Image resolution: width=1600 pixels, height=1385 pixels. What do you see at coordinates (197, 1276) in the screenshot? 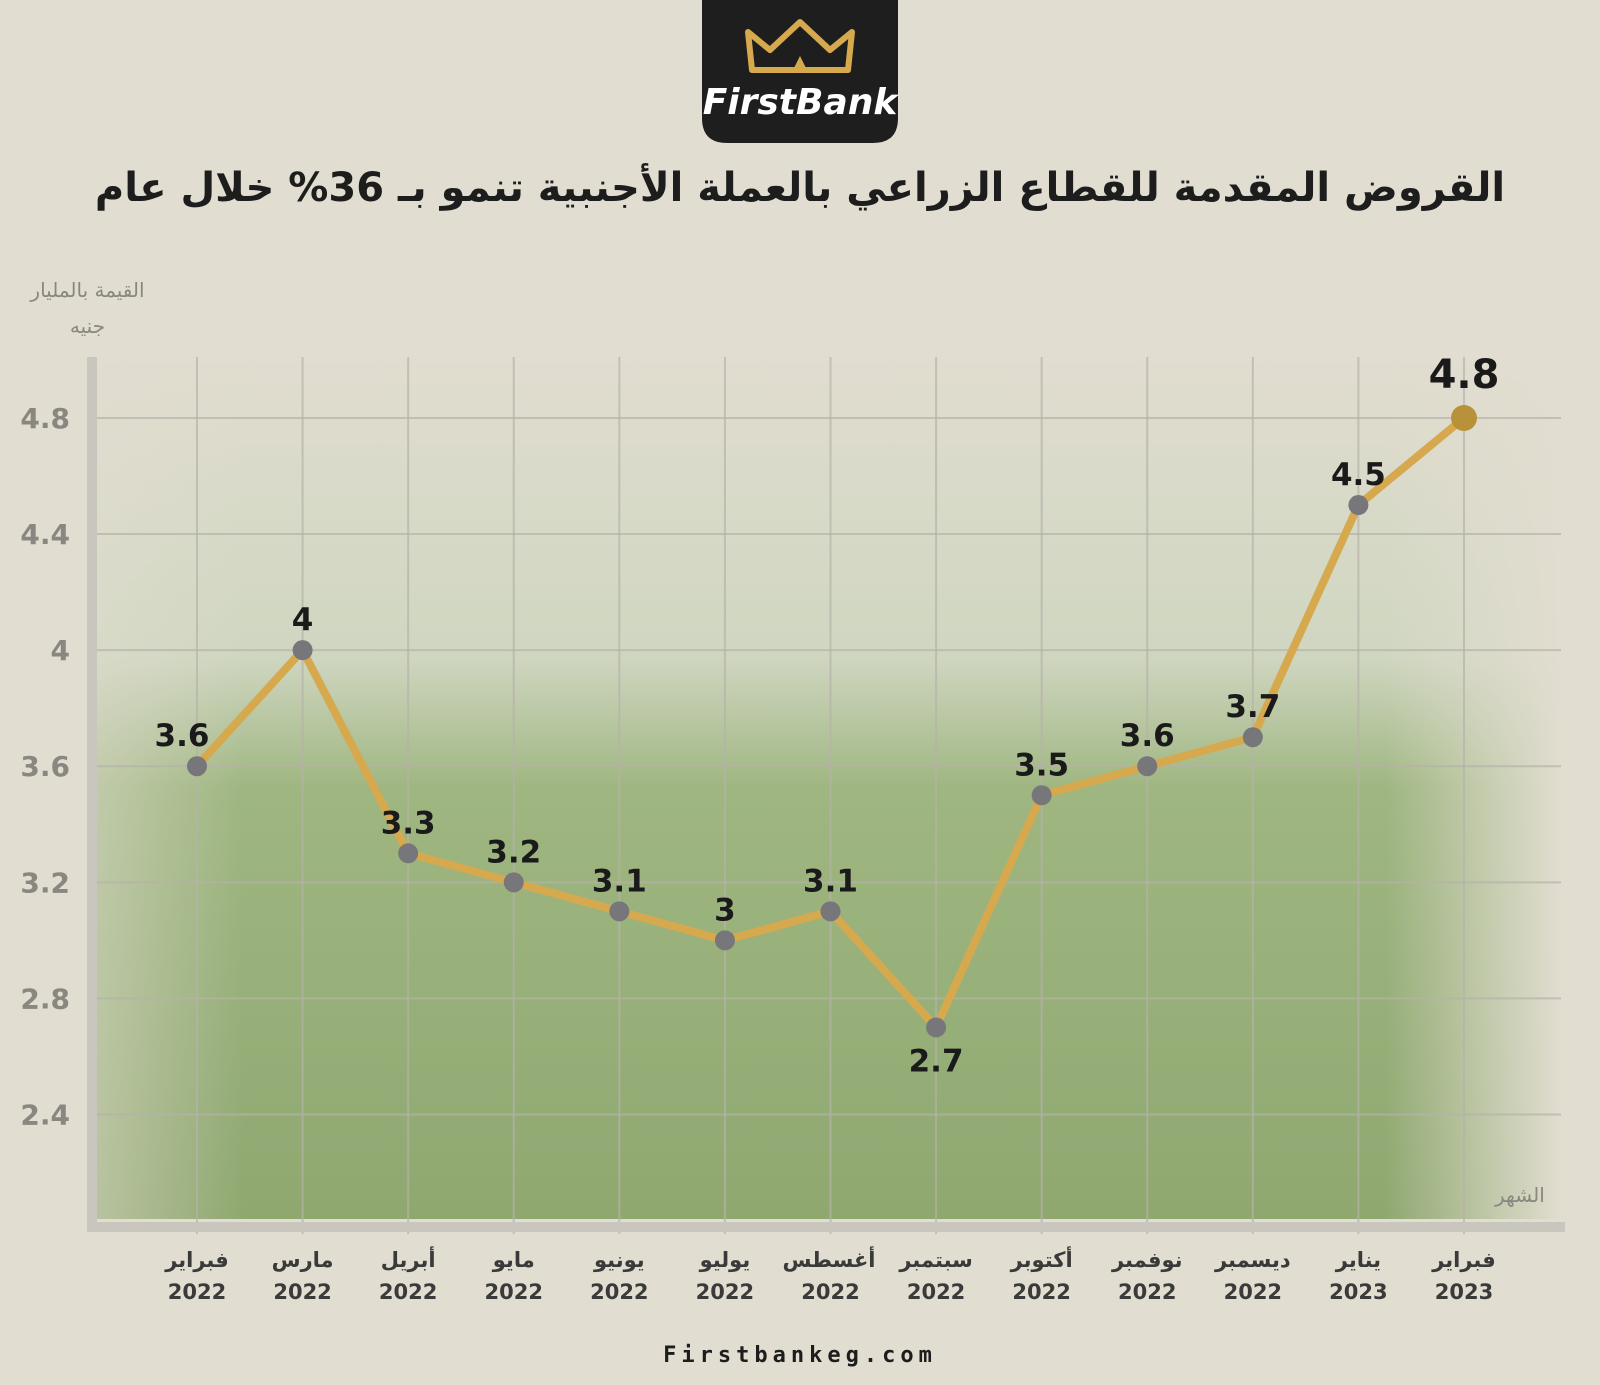
I see `x-tick-label: فبراير 2022` at bounding box center [197, 1276].